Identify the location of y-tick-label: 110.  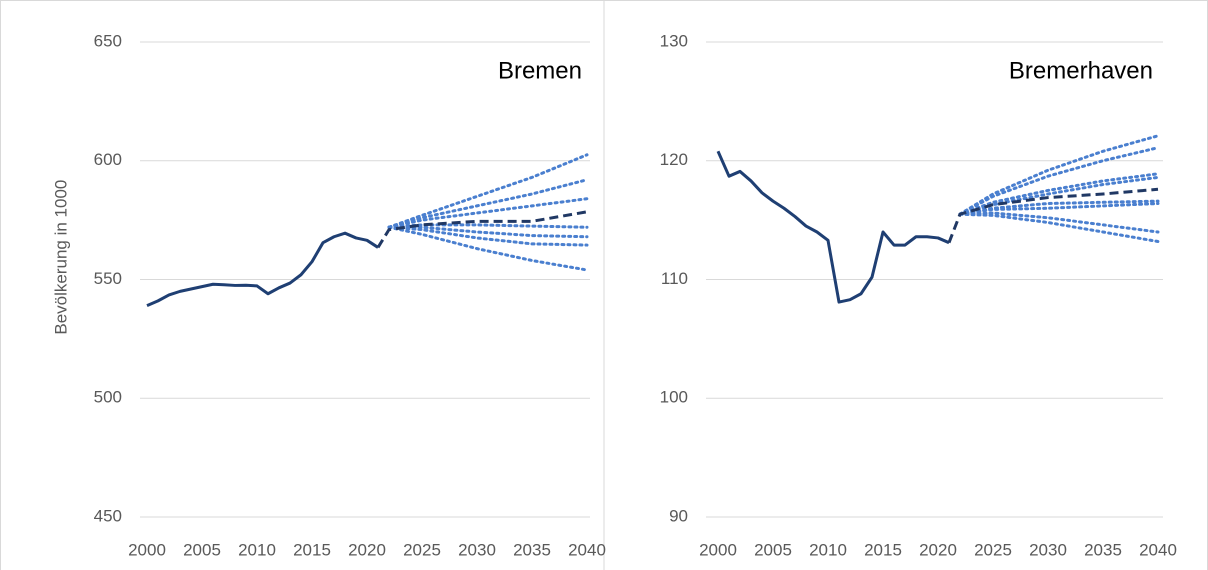
(674, 278).